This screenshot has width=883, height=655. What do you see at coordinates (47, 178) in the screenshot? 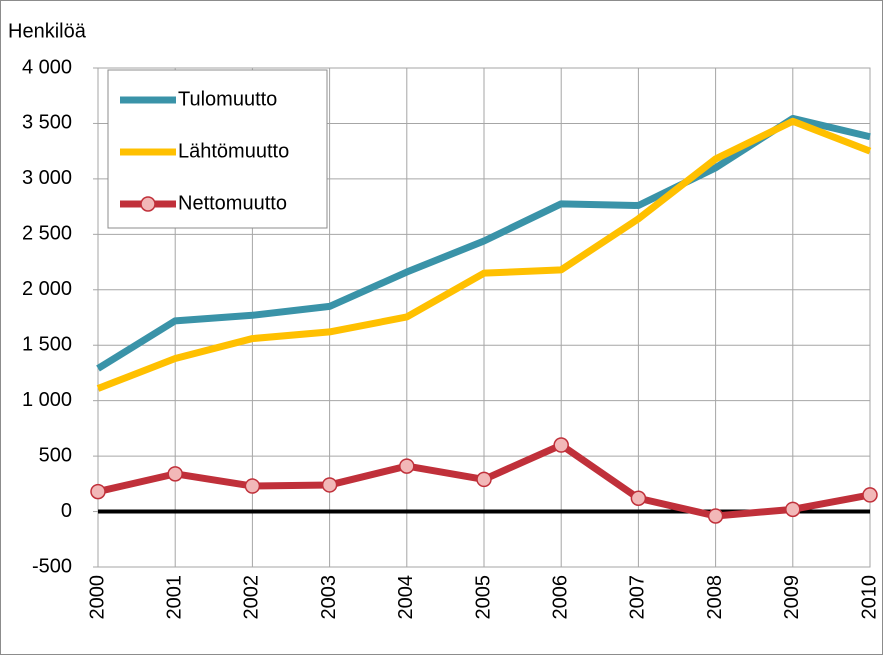
I see `y-tick-label: 3 000` at bounding box center [47, 178].